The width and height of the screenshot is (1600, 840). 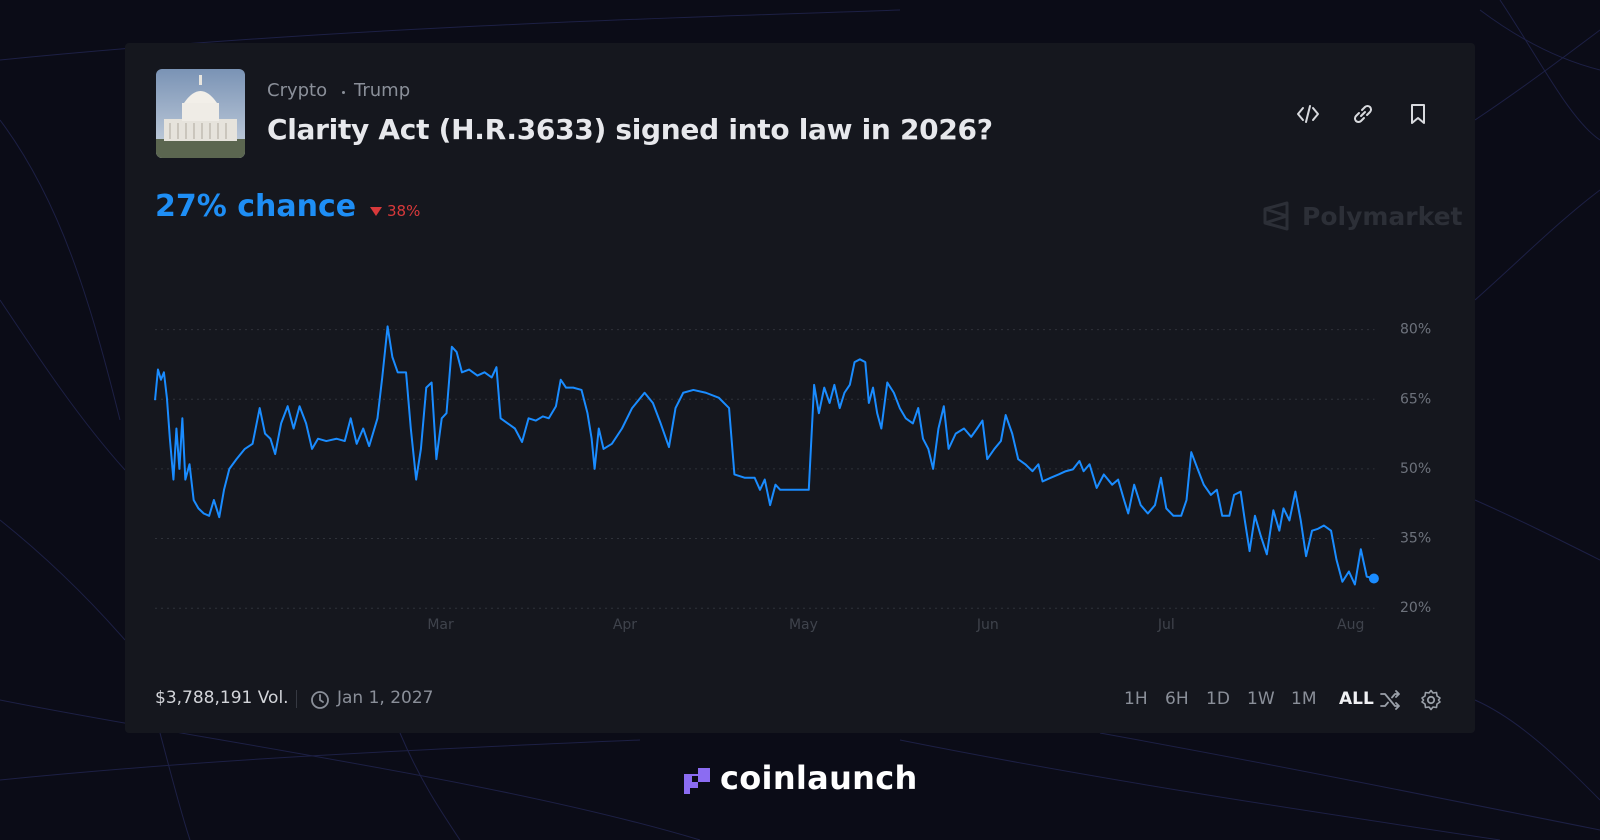 What do you see at coordinates (1418, 114) in the screenshot?
I see `bookmark-button` at bounding box center [1418, 114].